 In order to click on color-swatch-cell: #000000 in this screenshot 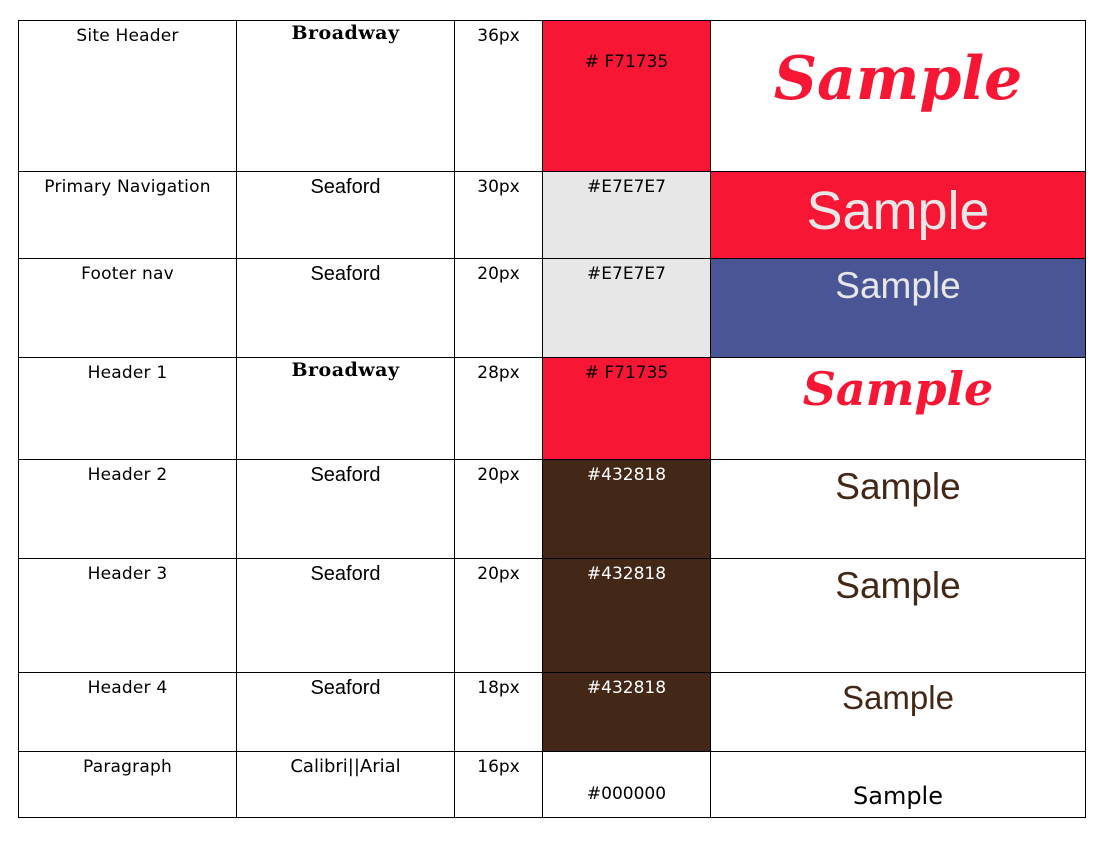, I will do `click(626, 784)`.